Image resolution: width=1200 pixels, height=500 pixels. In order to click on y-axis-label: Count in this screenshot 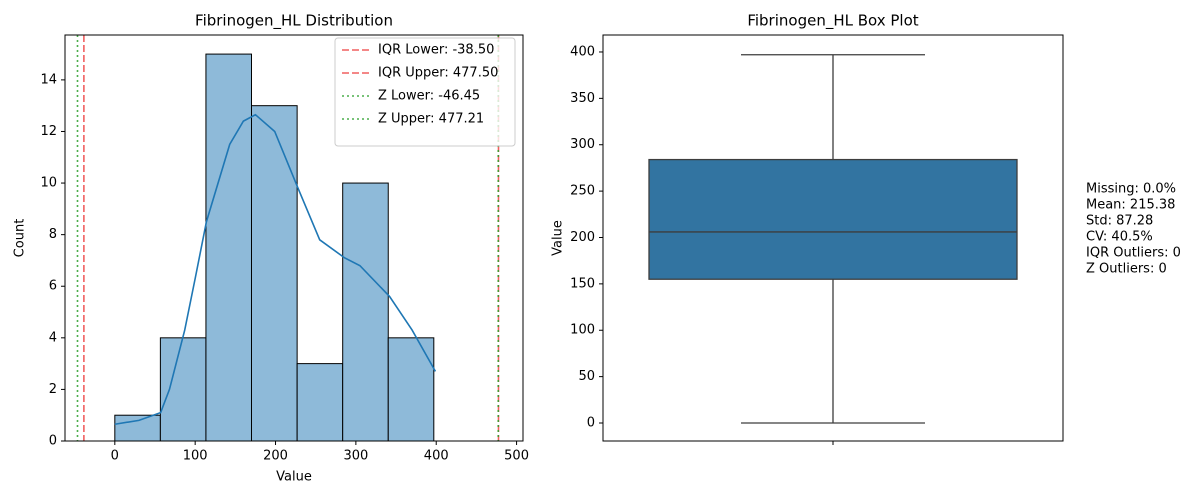, I will do `click(20, 238)`.